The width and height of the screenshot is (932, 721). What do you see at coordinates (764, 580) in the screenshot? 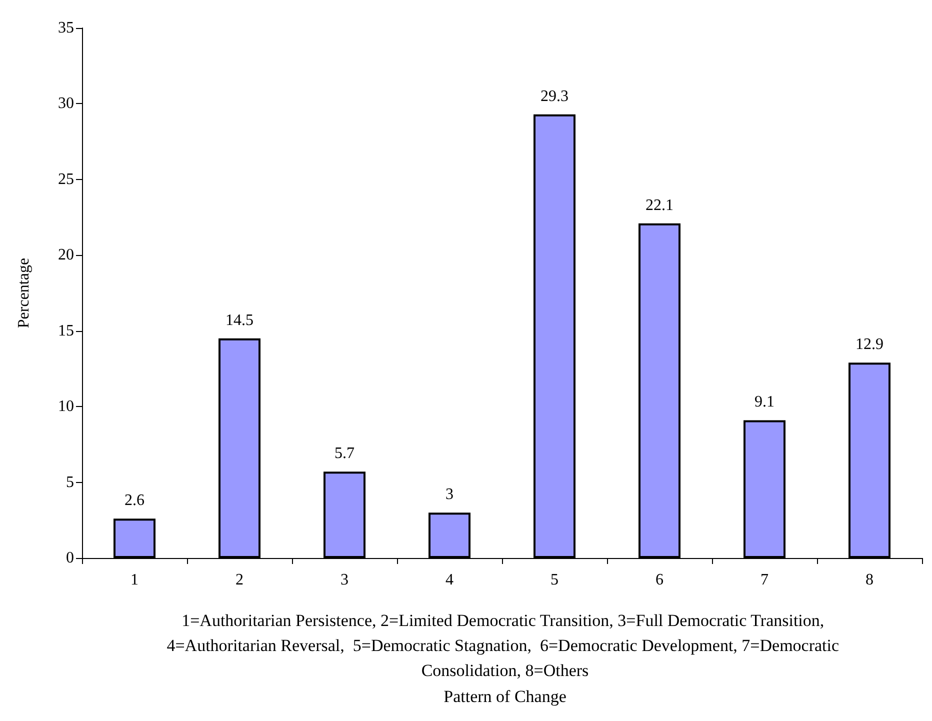
I see `x-tick-label: 7` at bounding box center [764, 580].